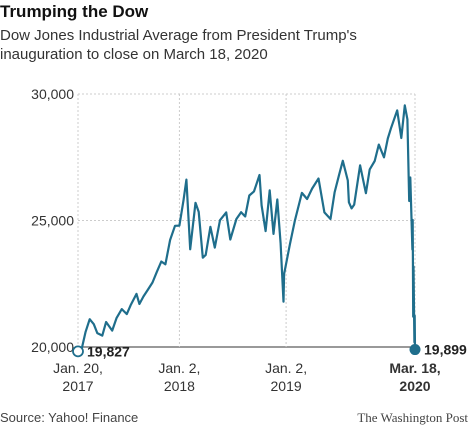 The image size is (474, 435). I want to click on y-tick-label: 20,000, so click(52, 347).